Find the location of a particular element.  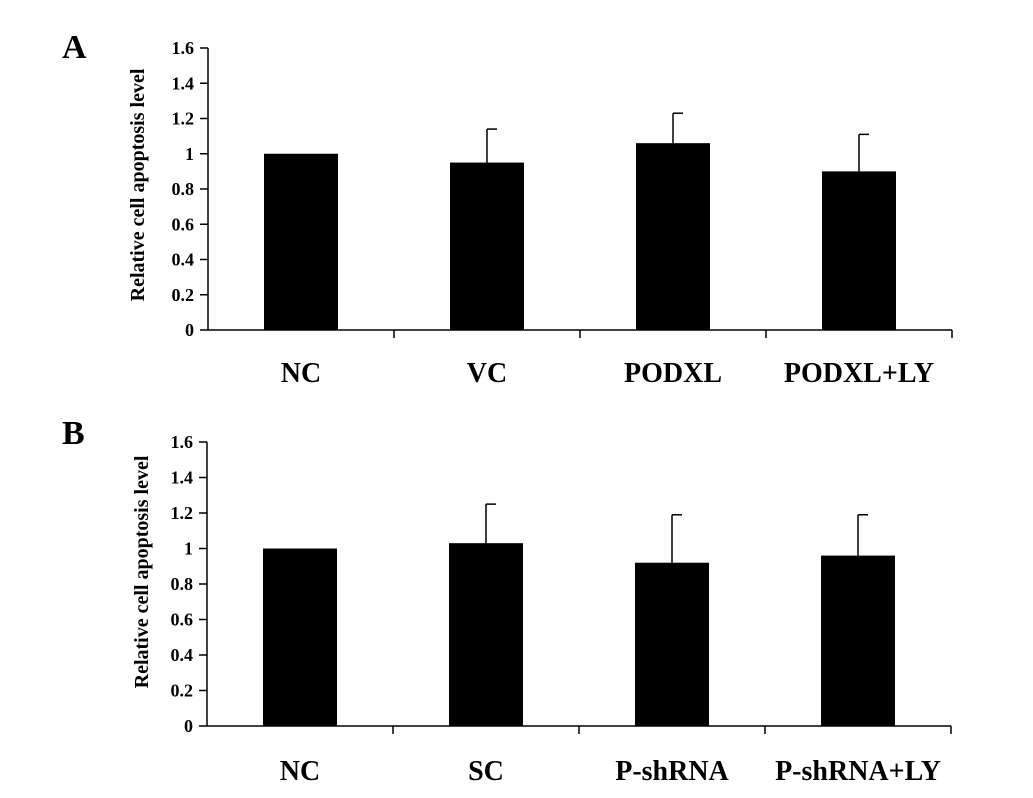

bar-sc is located at coordinates (486, 634).